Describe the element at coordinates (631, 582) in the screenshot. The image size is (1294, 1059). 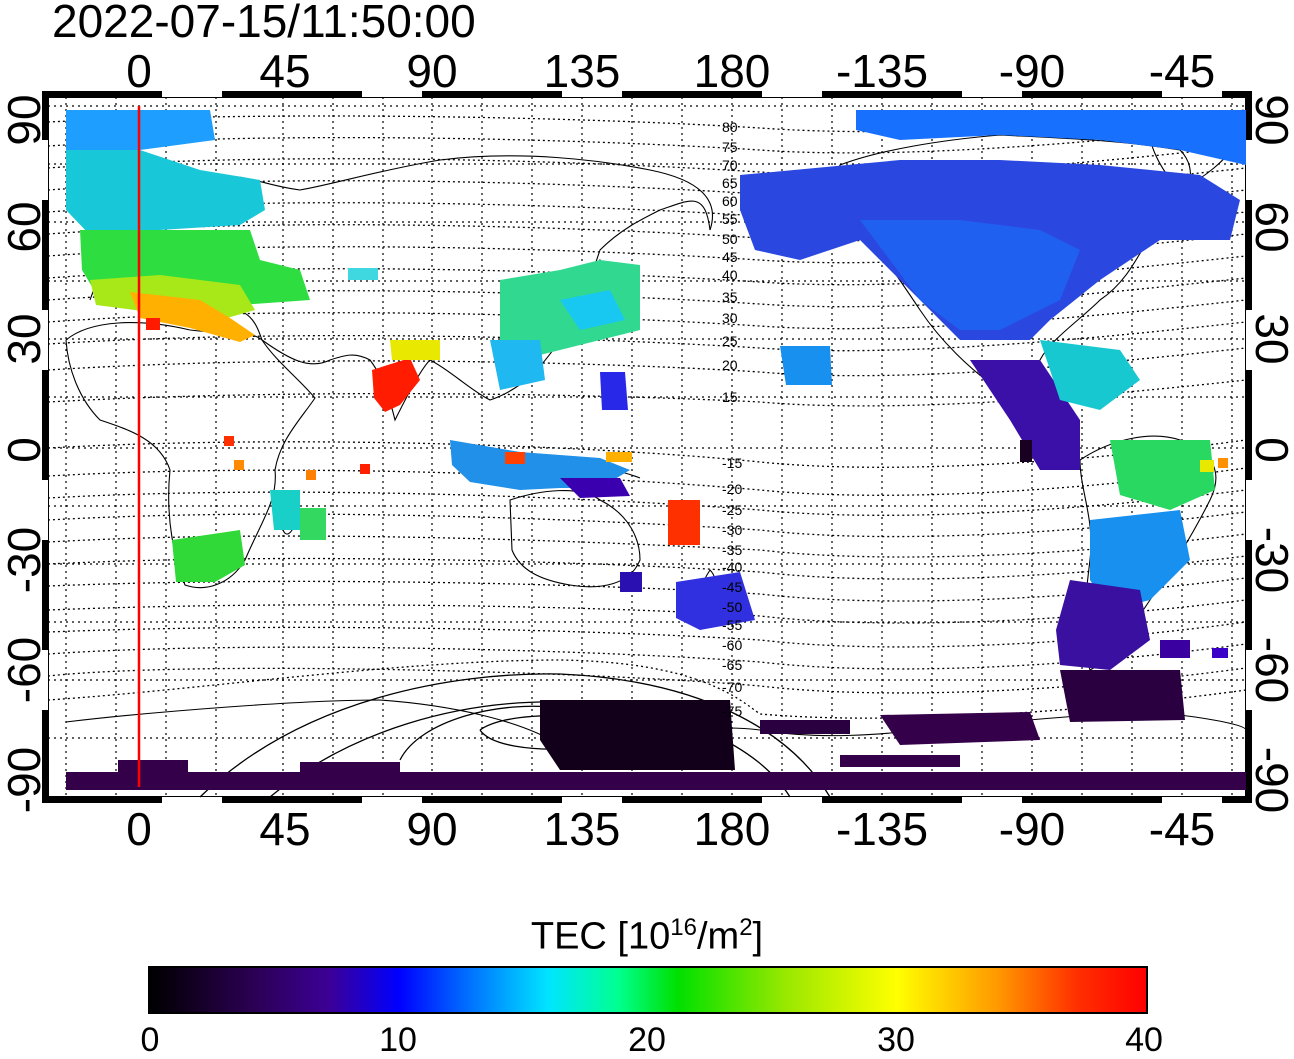
I see `tec-patch-pacific-dark2` at that location.